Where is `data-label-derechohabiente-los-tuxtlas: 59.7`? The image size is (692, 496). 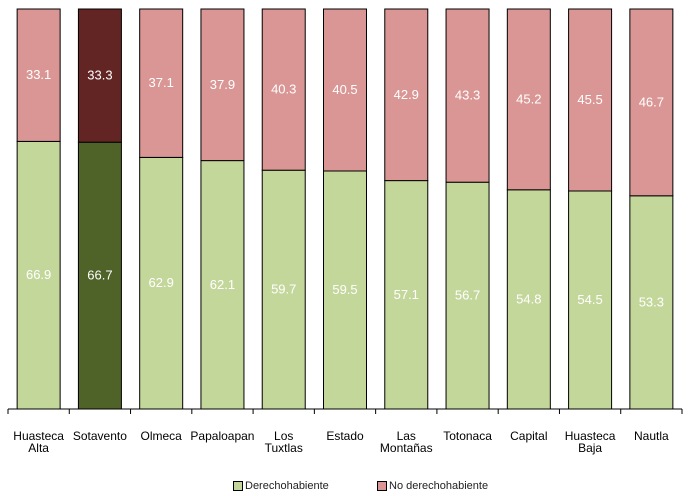
data-label-derechohabiente-los-tuxtlas: 59.7 is located at coordinates (283, 289).